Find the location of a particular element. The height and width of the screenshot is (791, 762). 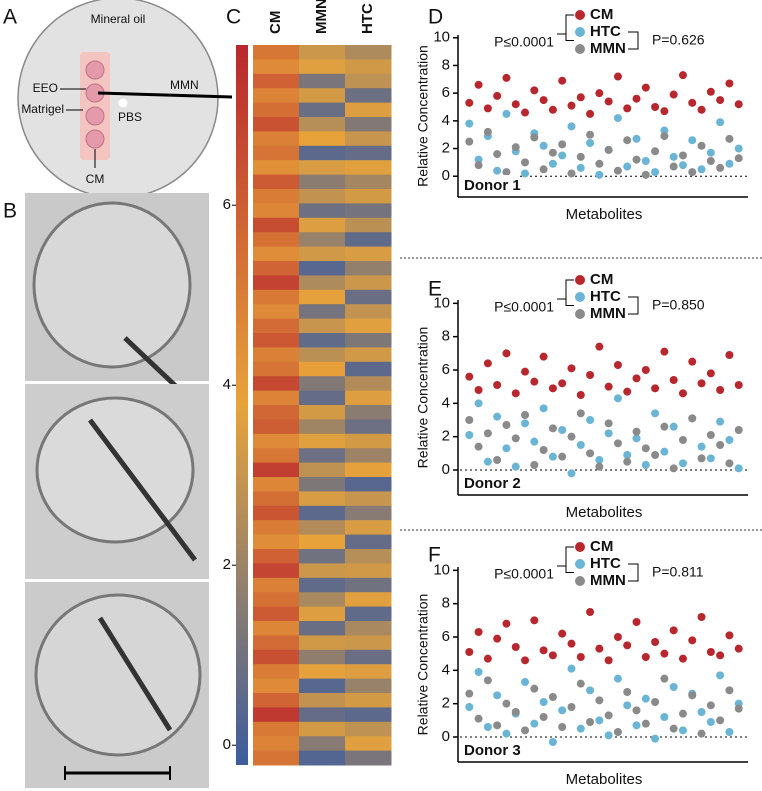

legend-label: MMN is located at coordinates (608, 48).